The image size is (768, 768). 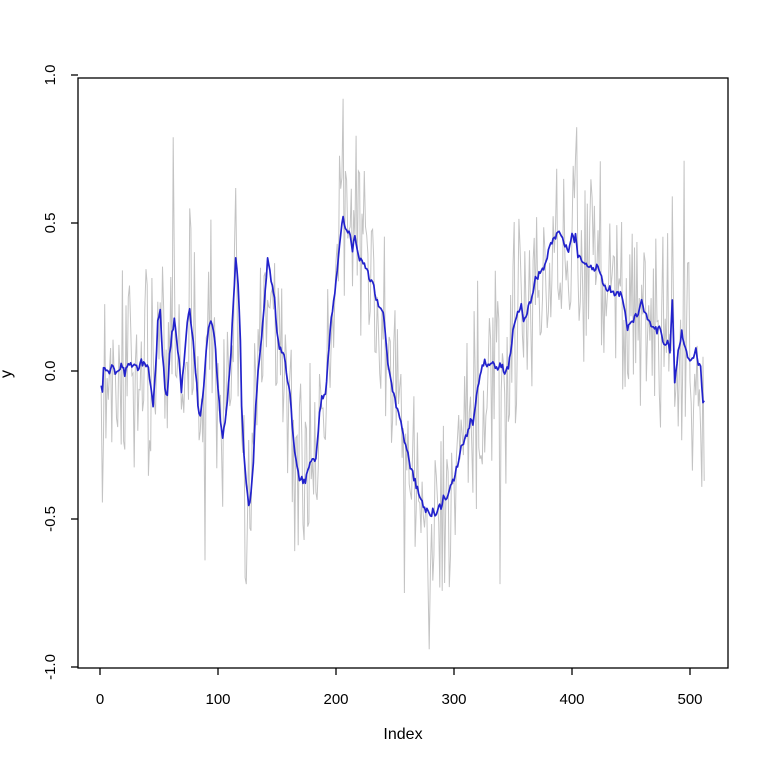 What do you see at coordinates (571, 699) in the screenshot?
I see `x-tick-label: 400` at bounding box center [571, 699].